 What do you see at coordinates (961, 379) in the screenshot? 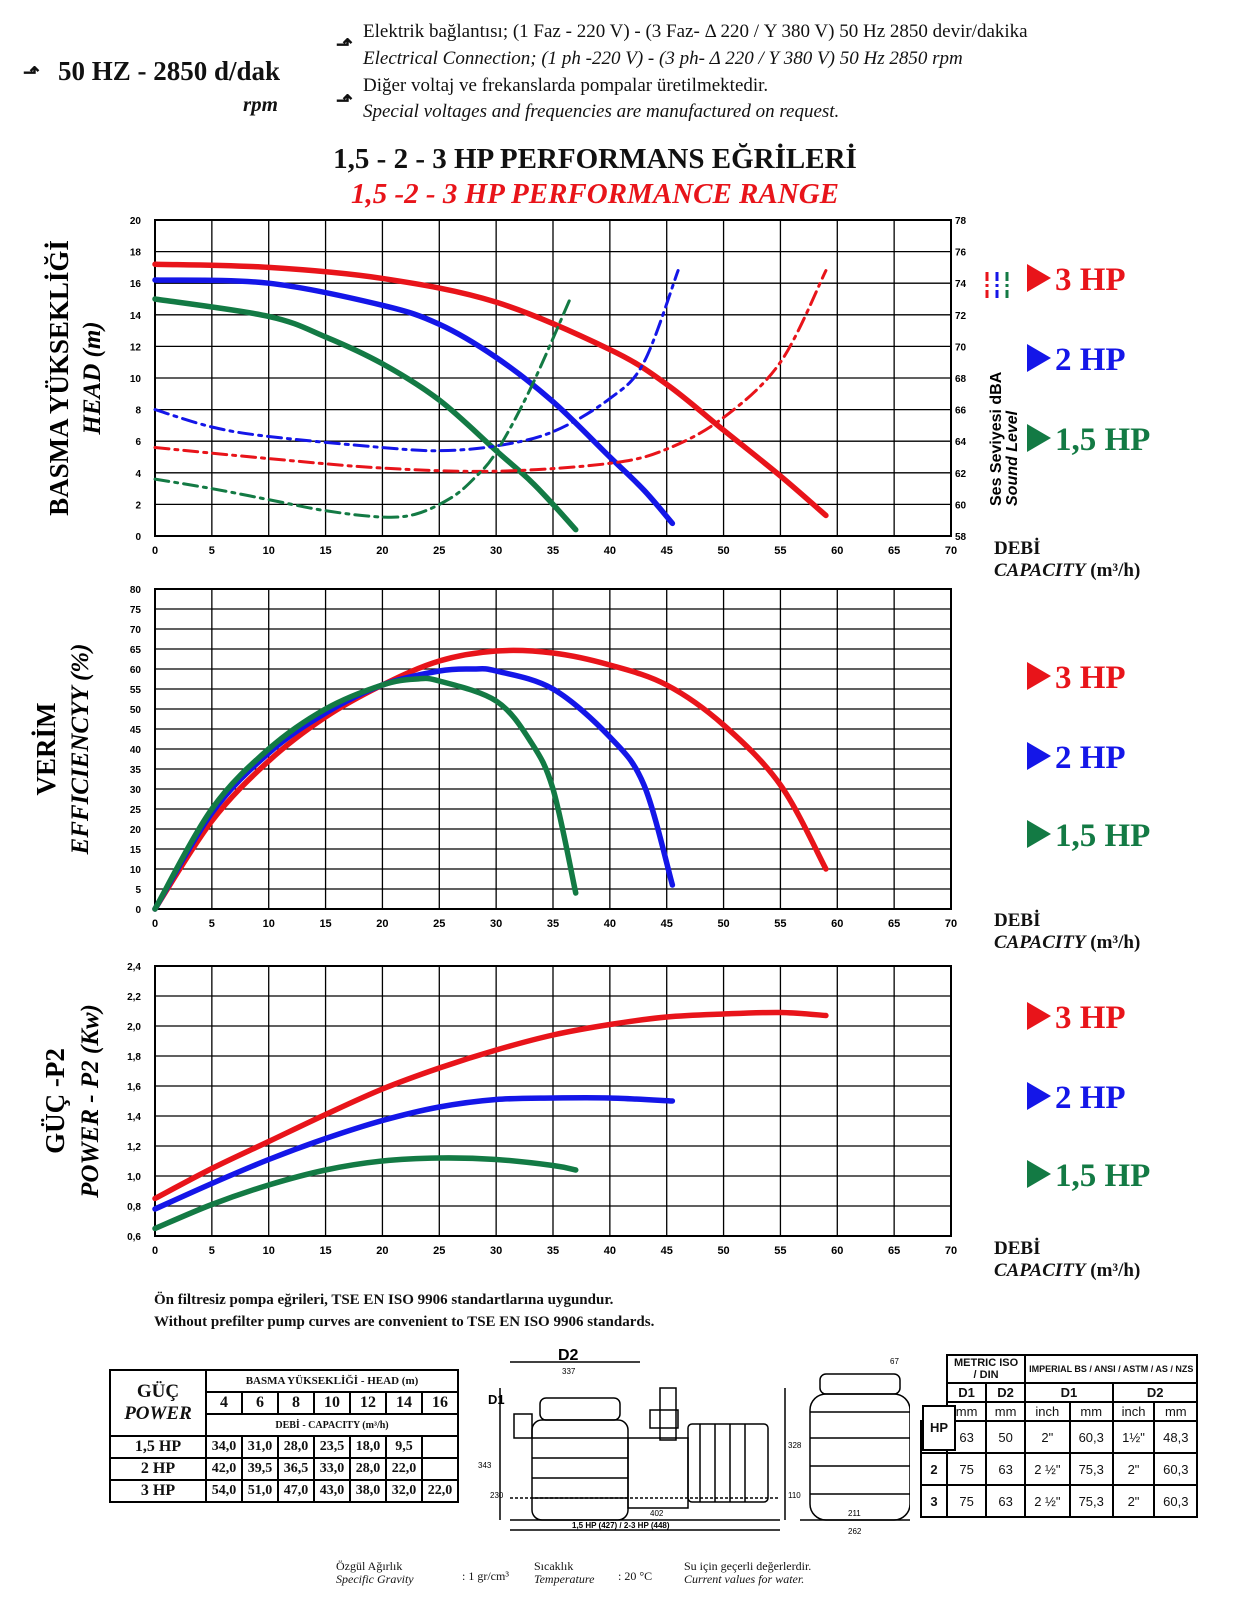
I see `y2-tick-label: 68` at bounding box center [961, 379].